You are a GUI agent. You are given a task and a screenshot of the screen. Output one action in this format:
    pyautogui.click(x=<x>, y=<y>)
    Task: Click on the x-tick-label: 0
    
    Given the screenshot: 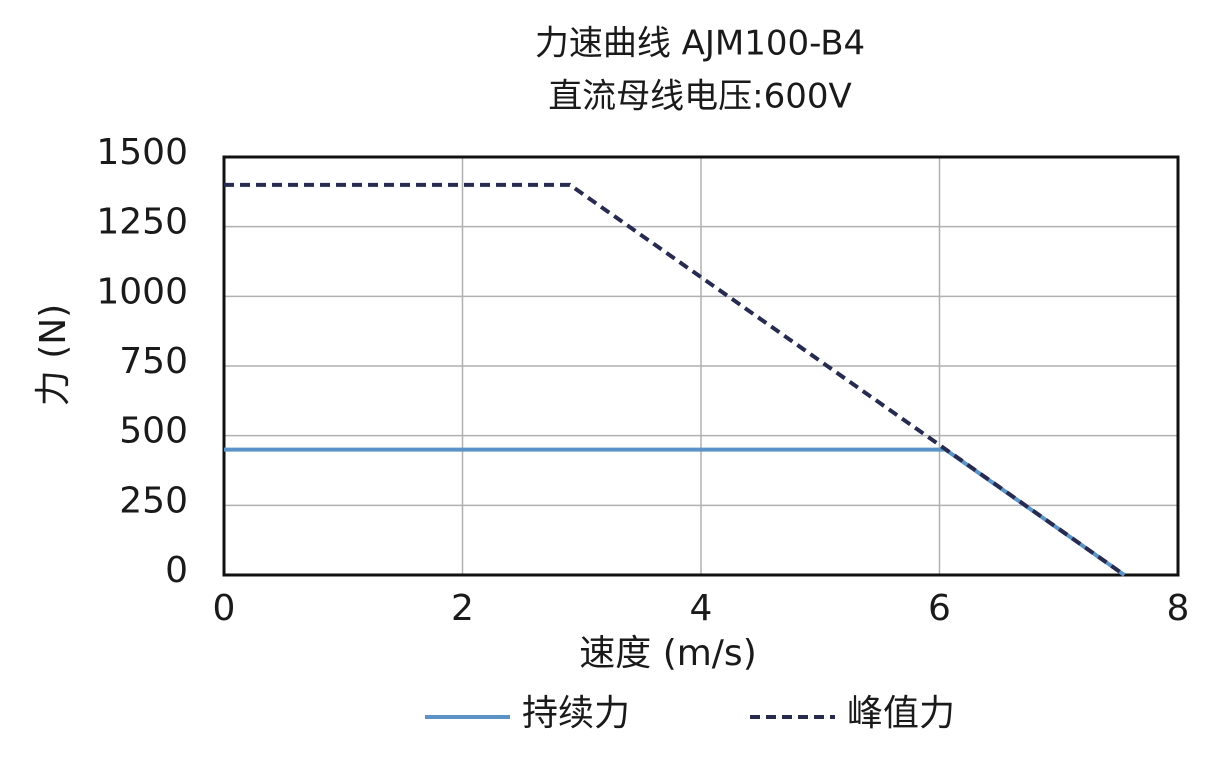 What is the action you would take?
    pyautogui.click(x=224, y=608)
    